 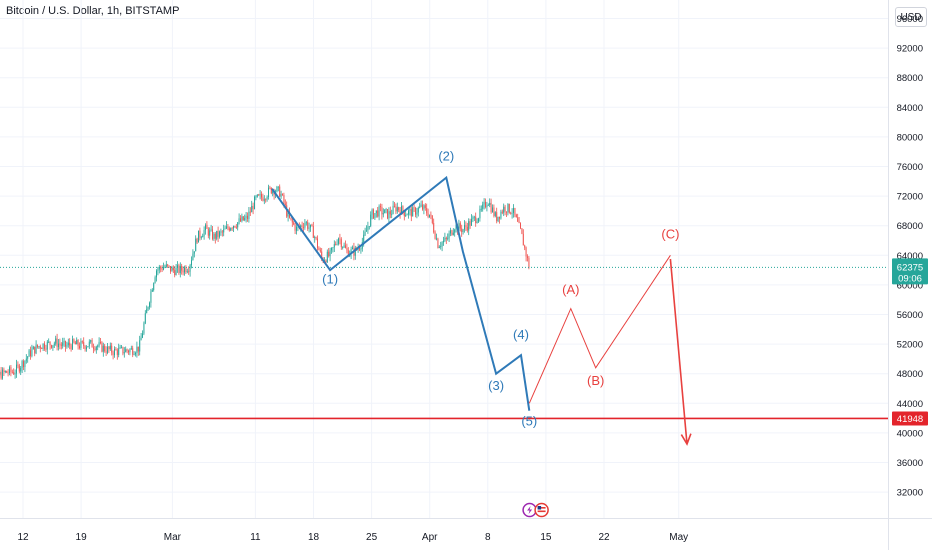 I want to click on us-flag-icon, so click(x=541, y=510).